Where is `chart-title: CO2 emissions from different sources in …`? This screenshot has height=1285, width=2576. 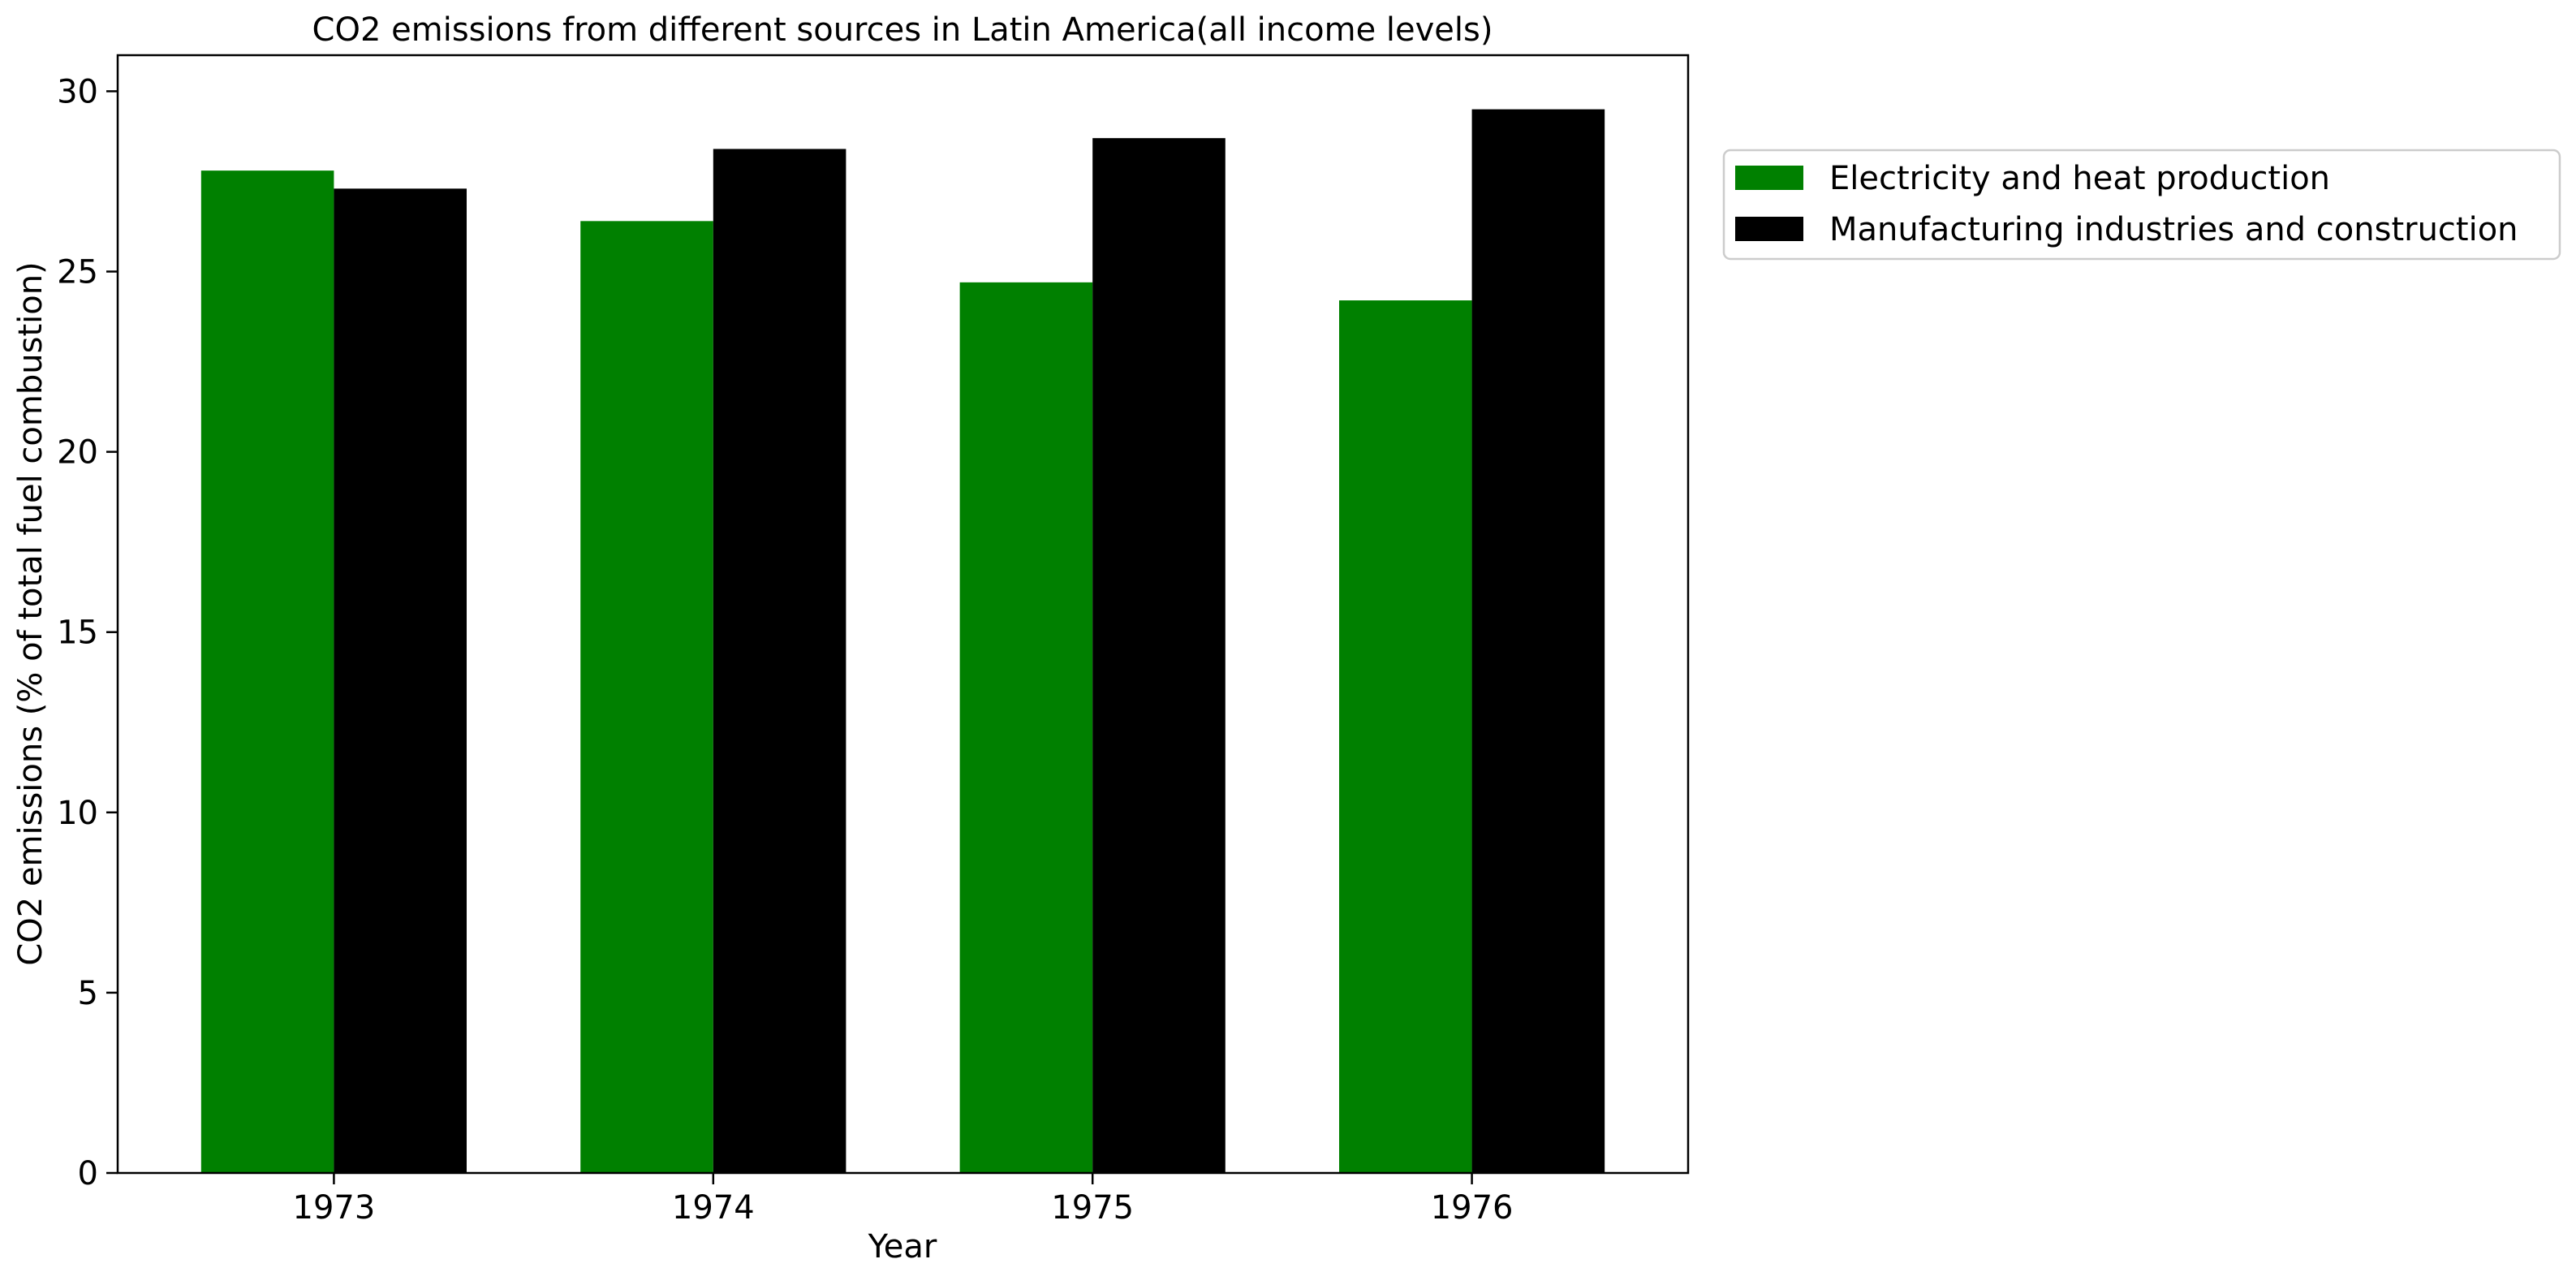 chart-title: CO2 emissions from different sources in … is located at coordinates (903, 30).